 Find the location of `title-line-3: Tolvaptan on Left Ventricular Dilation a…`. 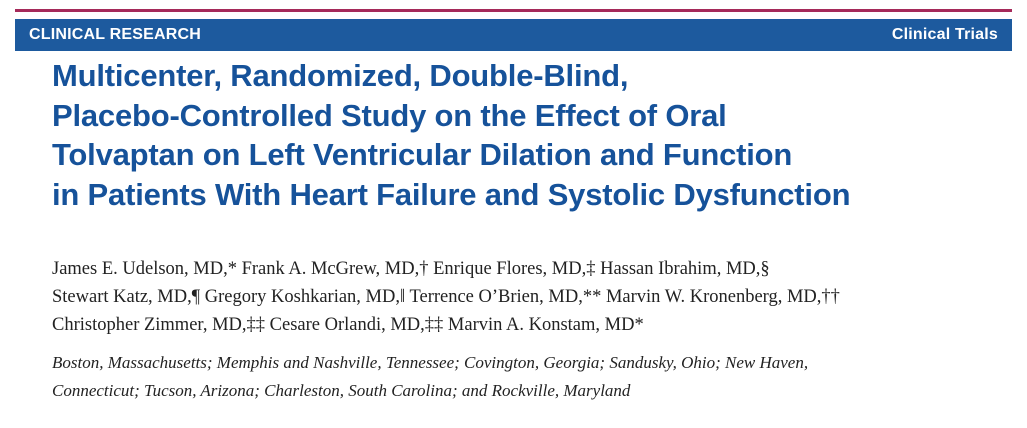

title-line-3: Tolvaptan on Left Ventricular Dilation a… is located at coordinates (422, 154).